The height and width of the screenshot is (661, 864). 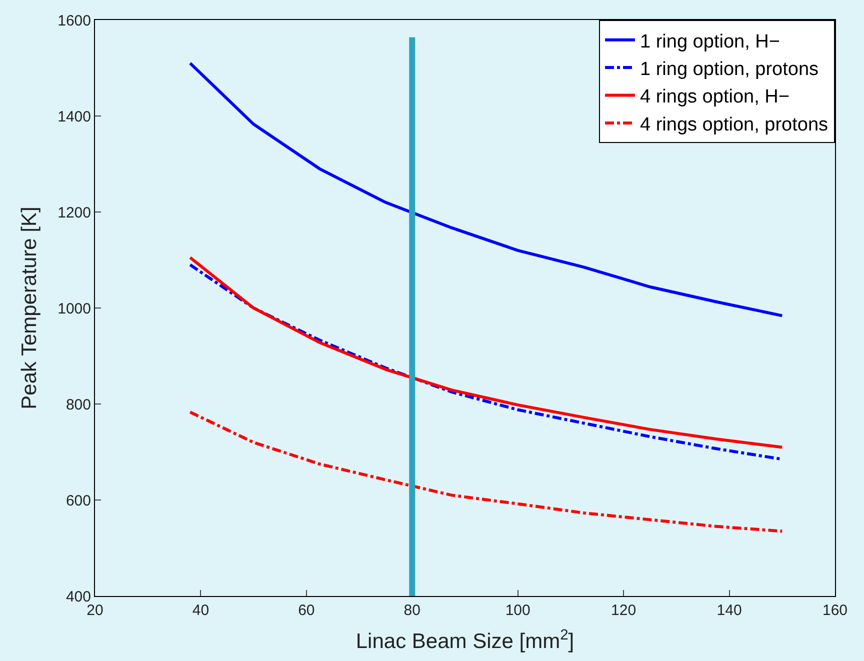 What do you see at coordinates (729, 69) in the screenshot?
I see `legend-label: 1 ring option, protons` at bounding box center [729, 69].